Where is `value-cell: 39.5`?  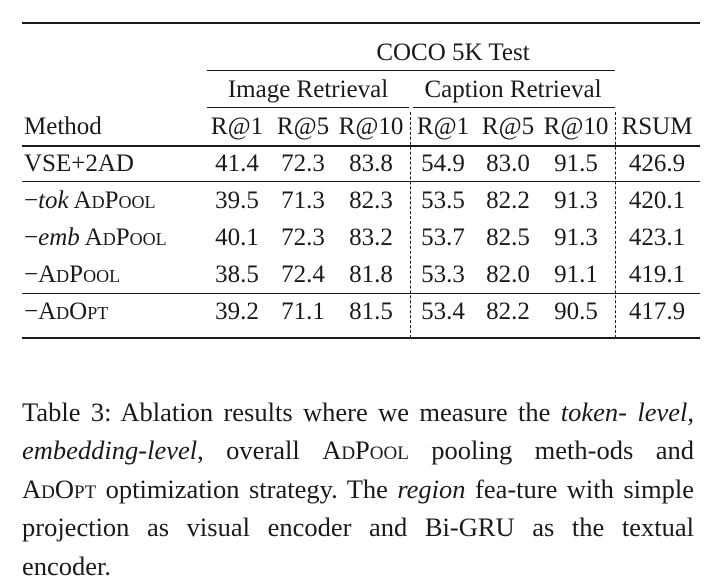
value-cell: 39.5 is located at coordinates (237, 201).